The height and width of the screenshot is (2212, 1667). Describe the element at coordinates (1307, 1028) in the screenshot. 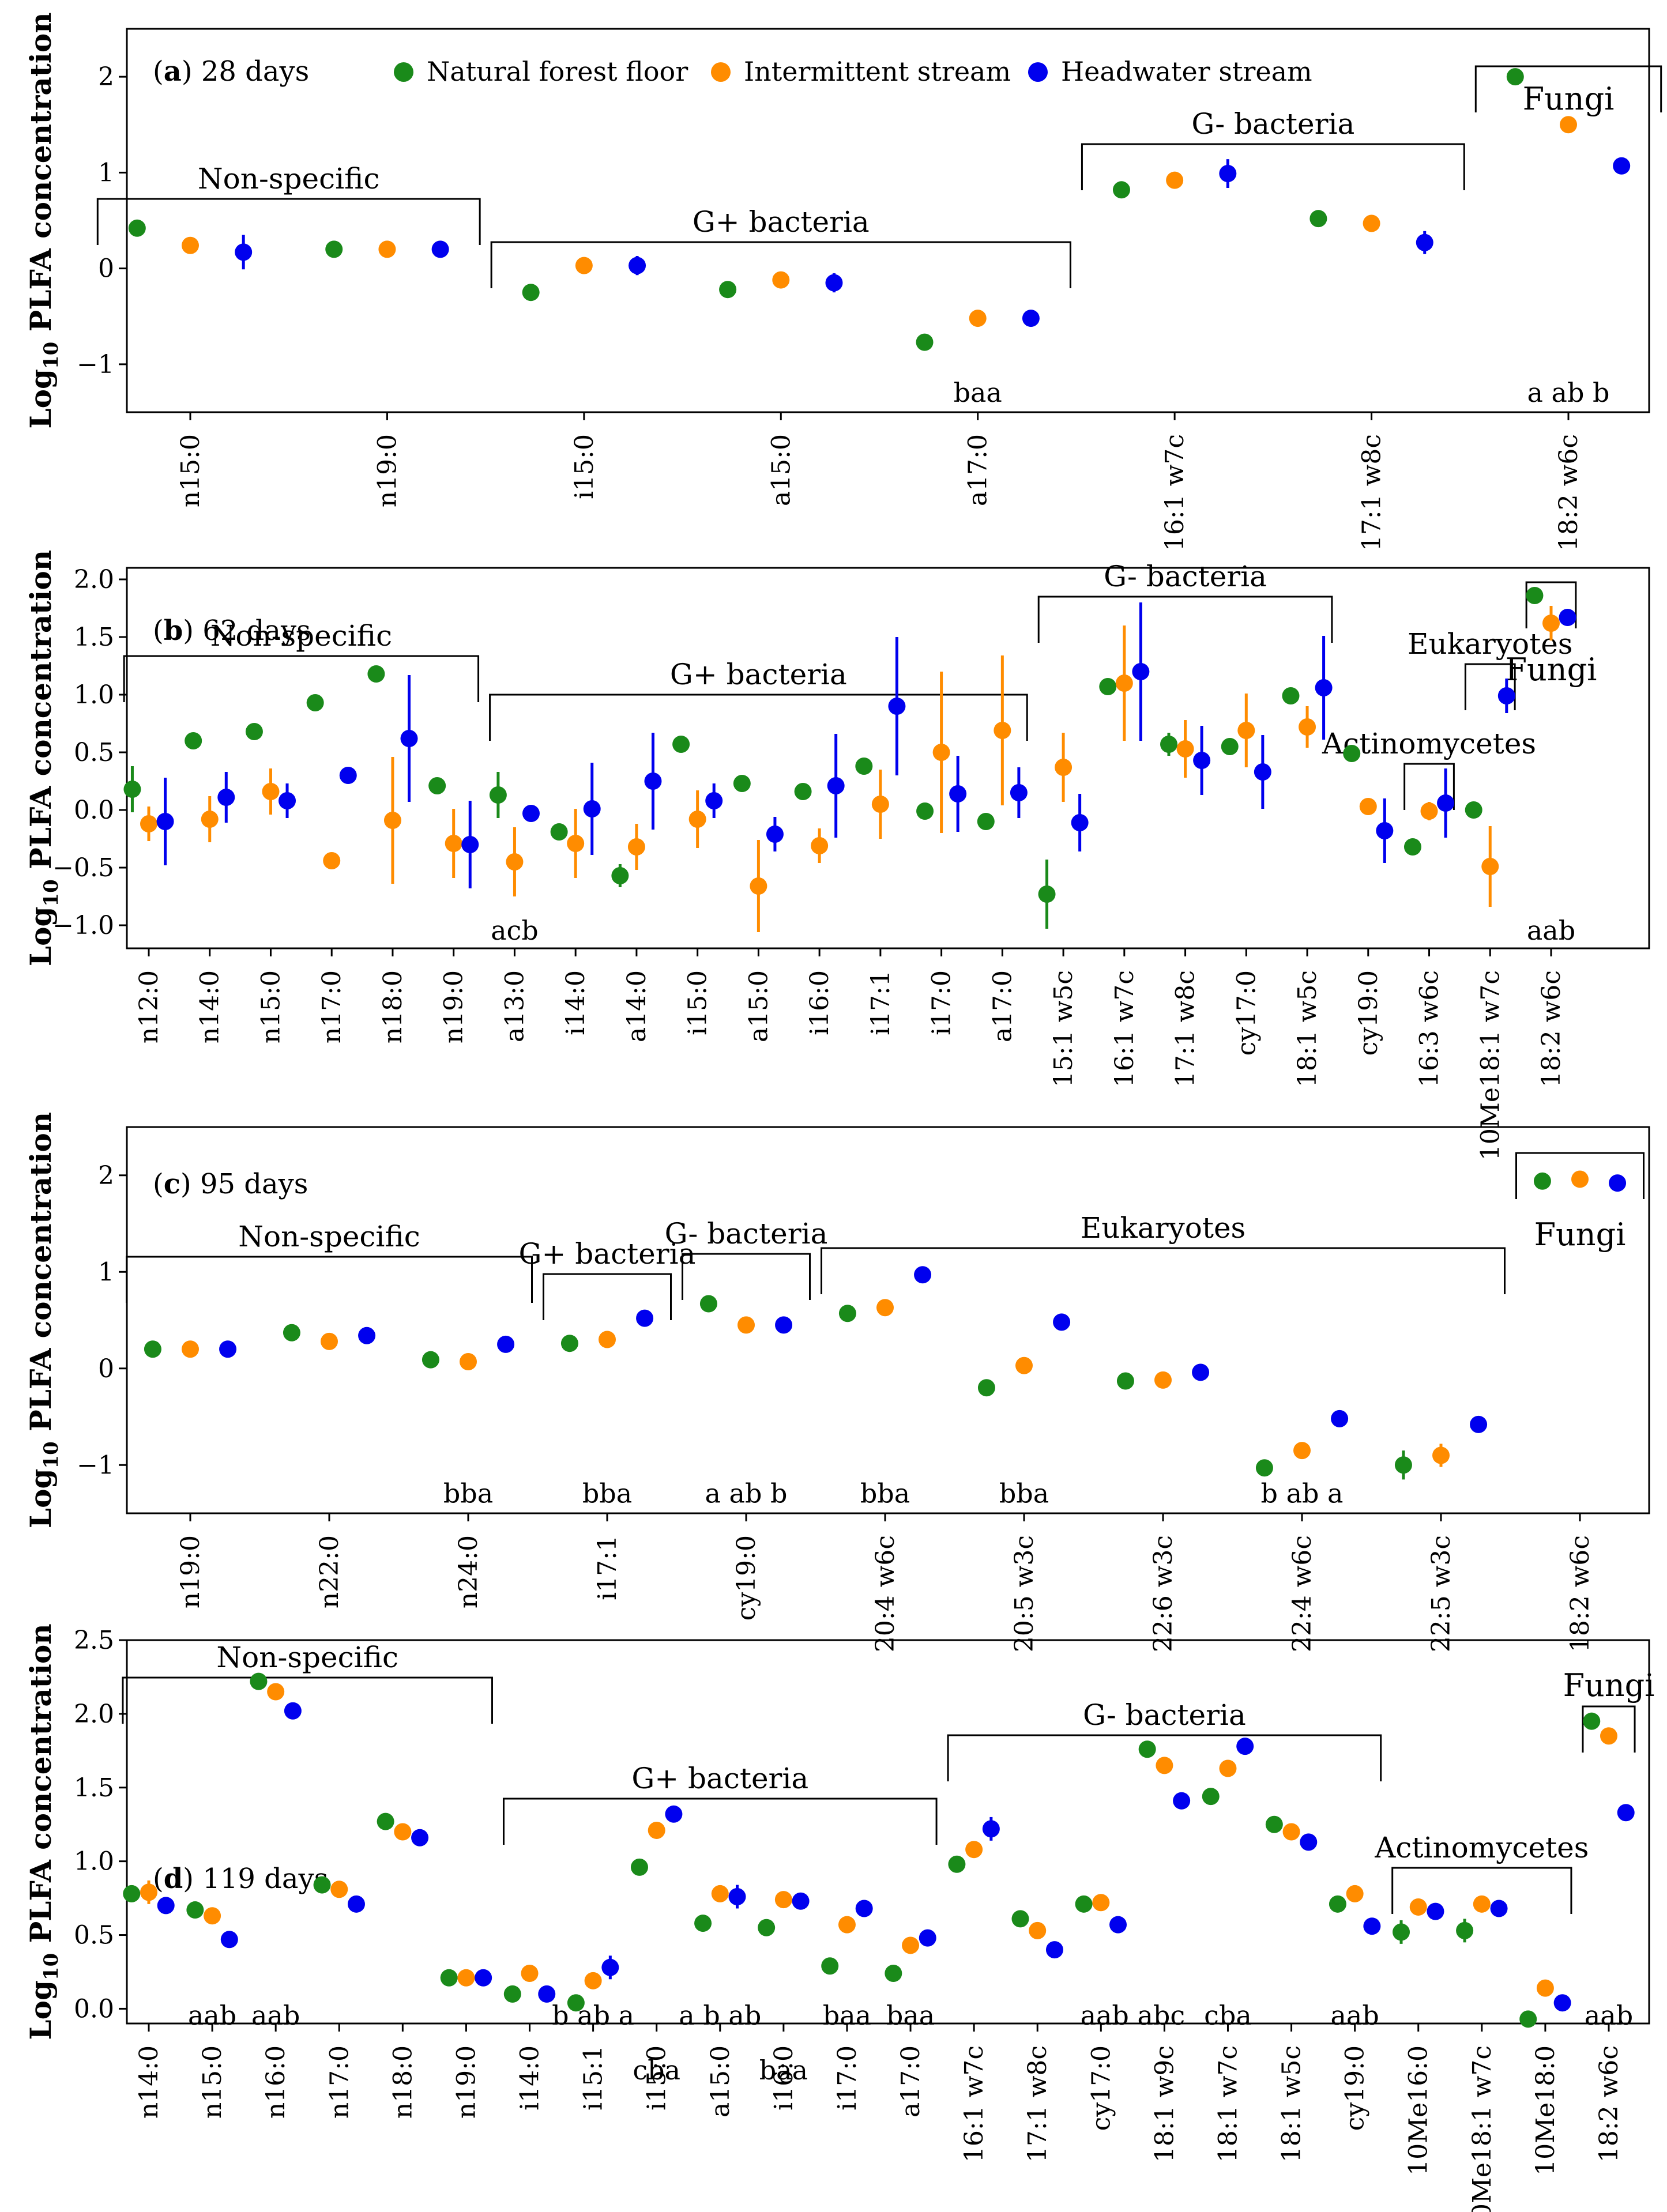

I see `x-tick-label: 18:1 w5c` at that location.